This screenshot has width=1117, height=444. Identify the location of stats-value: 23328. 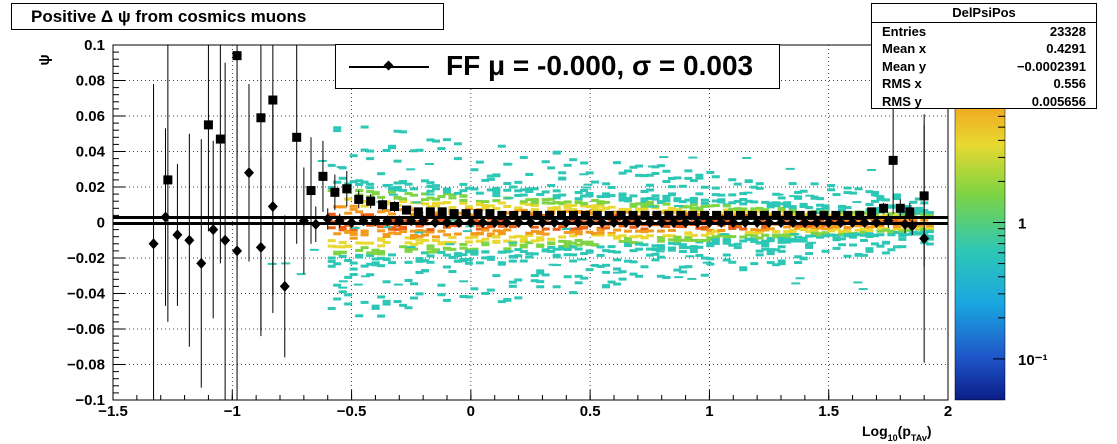
(1067, 31).